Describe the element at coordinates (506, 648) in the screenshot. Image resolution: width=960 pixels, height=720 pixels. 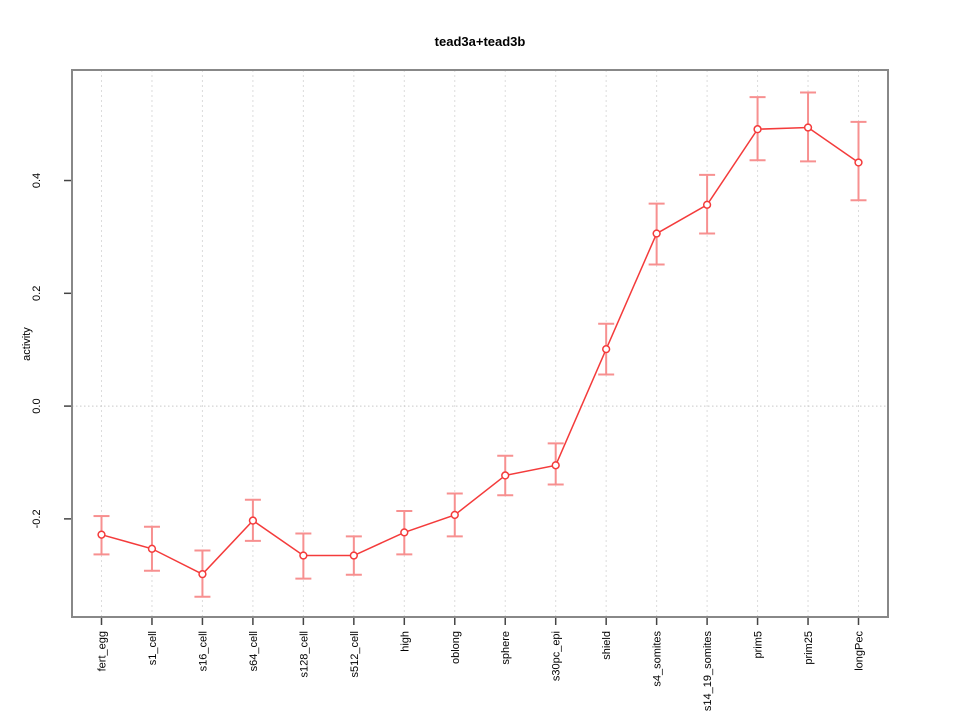
I see `x-tick-label: sphere` at that location.